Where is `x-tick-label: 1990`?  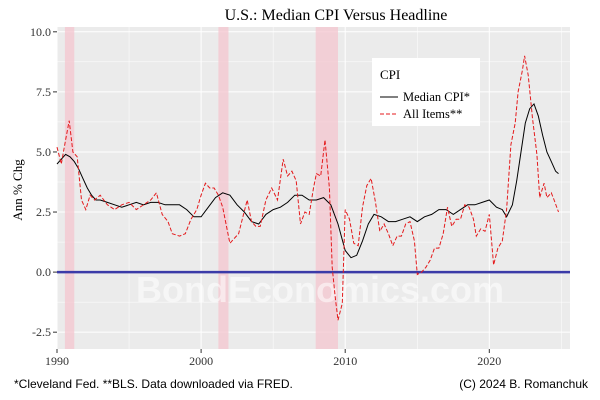 x-tick-label: 1990 is located at coordinates (57, 361).